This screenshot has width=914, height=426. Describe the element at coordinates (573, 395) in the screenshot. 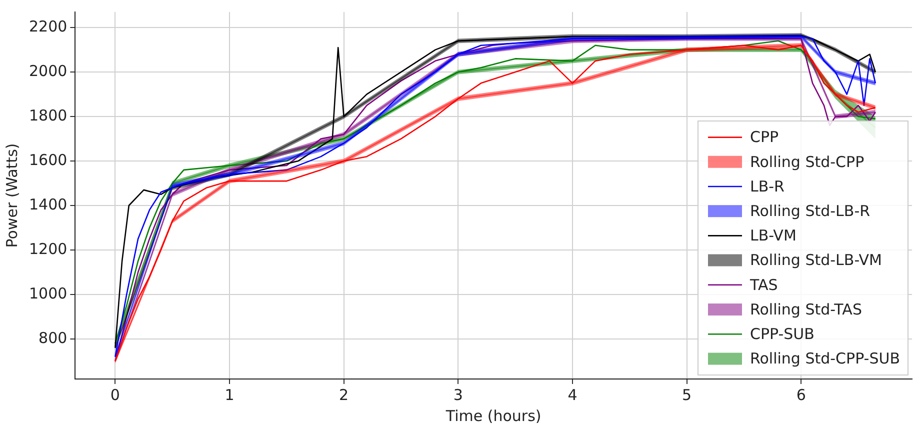

I see `x-tick-label: 4` at that location.